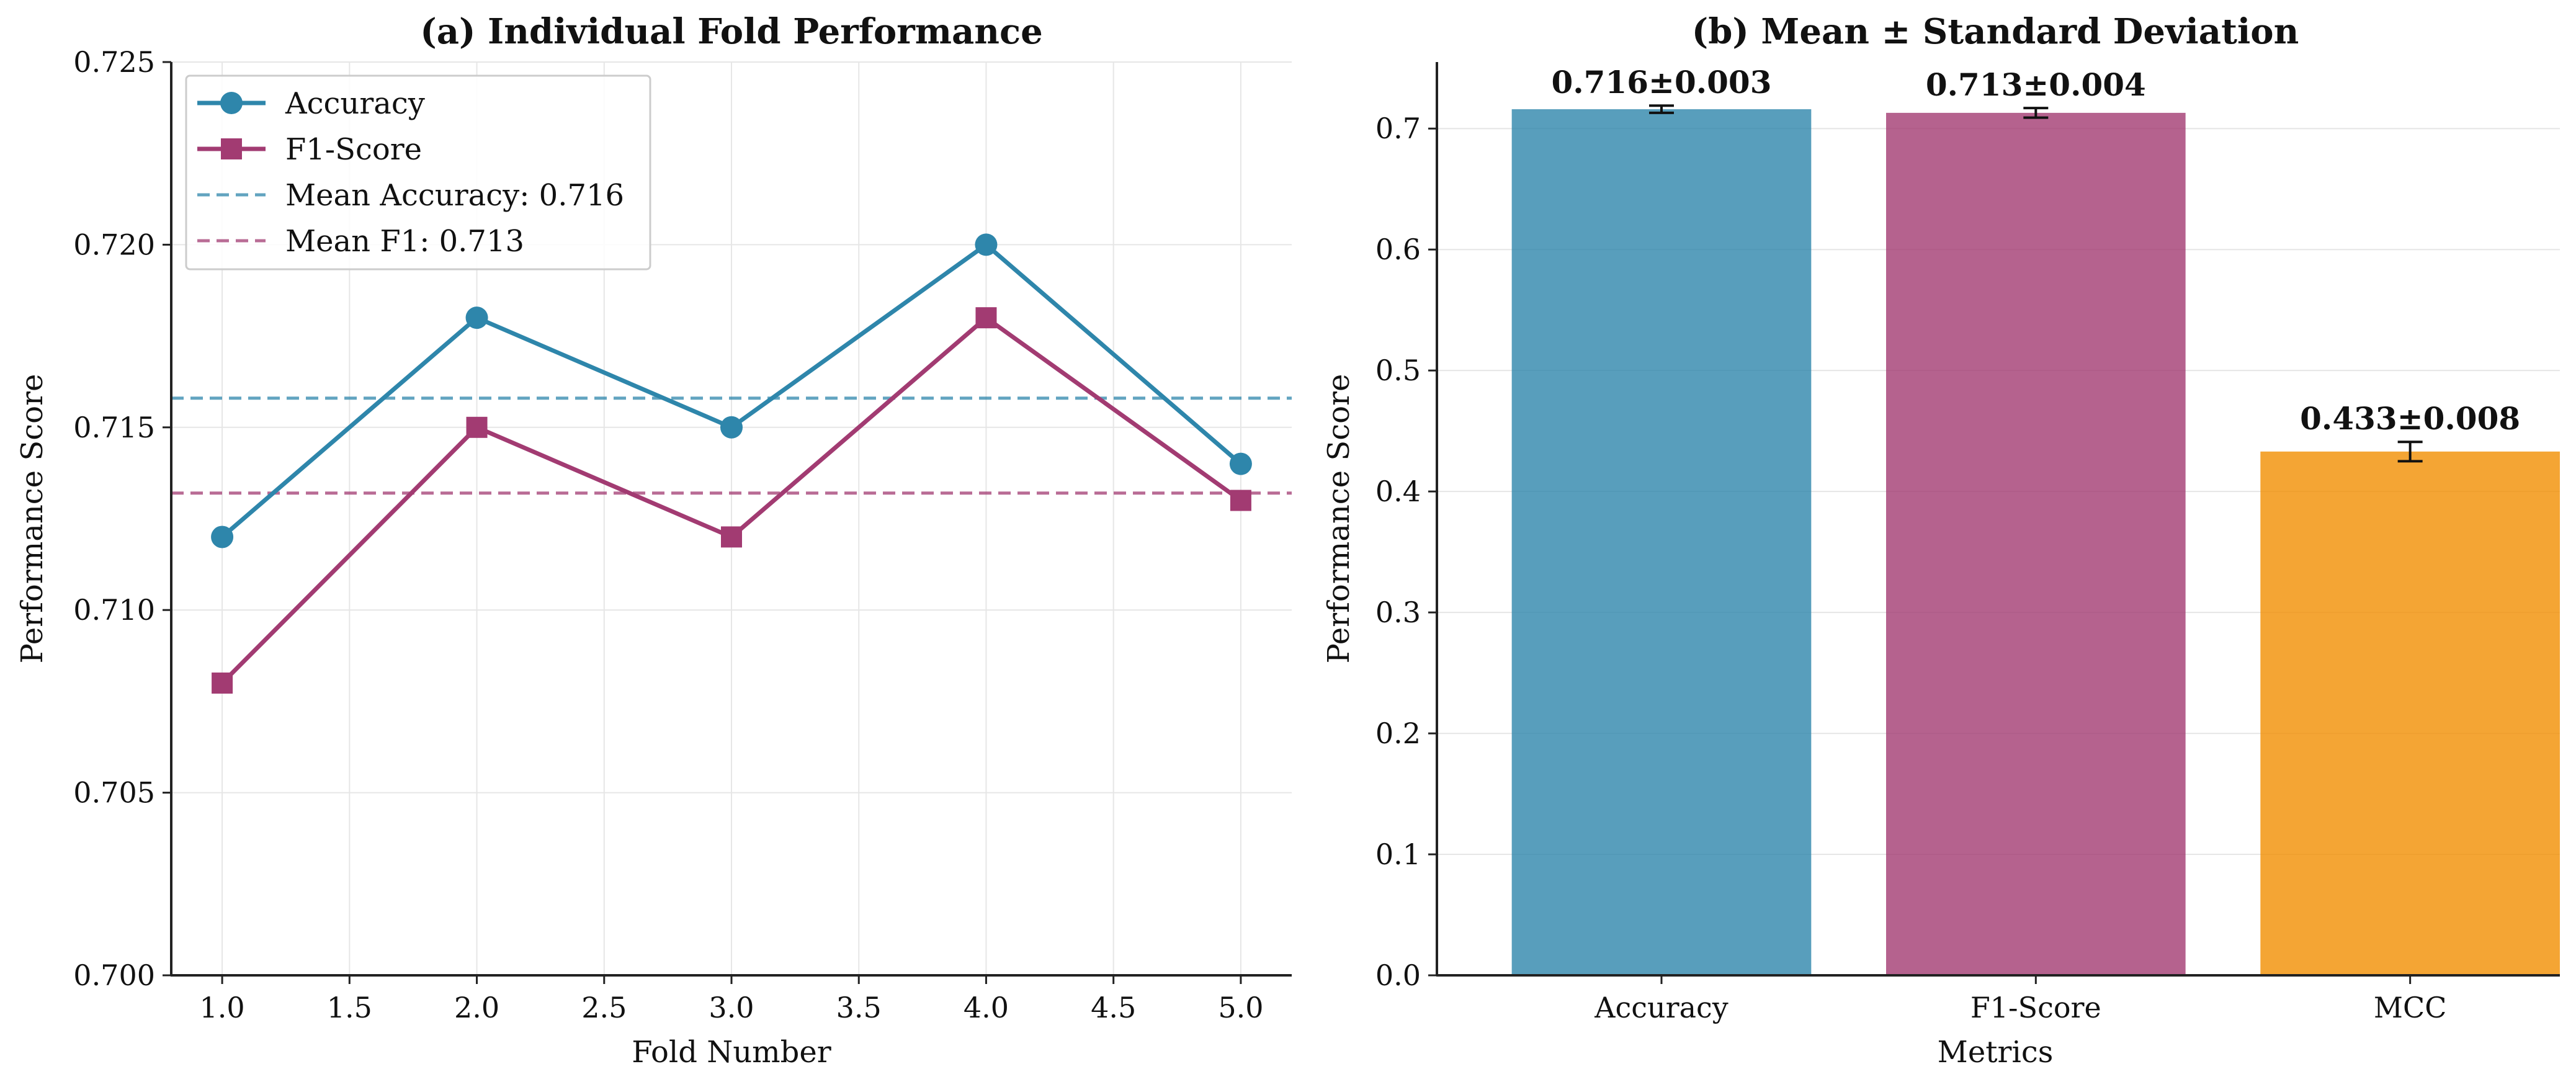 Image resolution: width=2576 pixels, height=1087 pixels. What do you see at coordinates (32, 519) in the screenshot?
I see `panel-a-y-axis-label: Performance Score` at bounding box center [32, 519].